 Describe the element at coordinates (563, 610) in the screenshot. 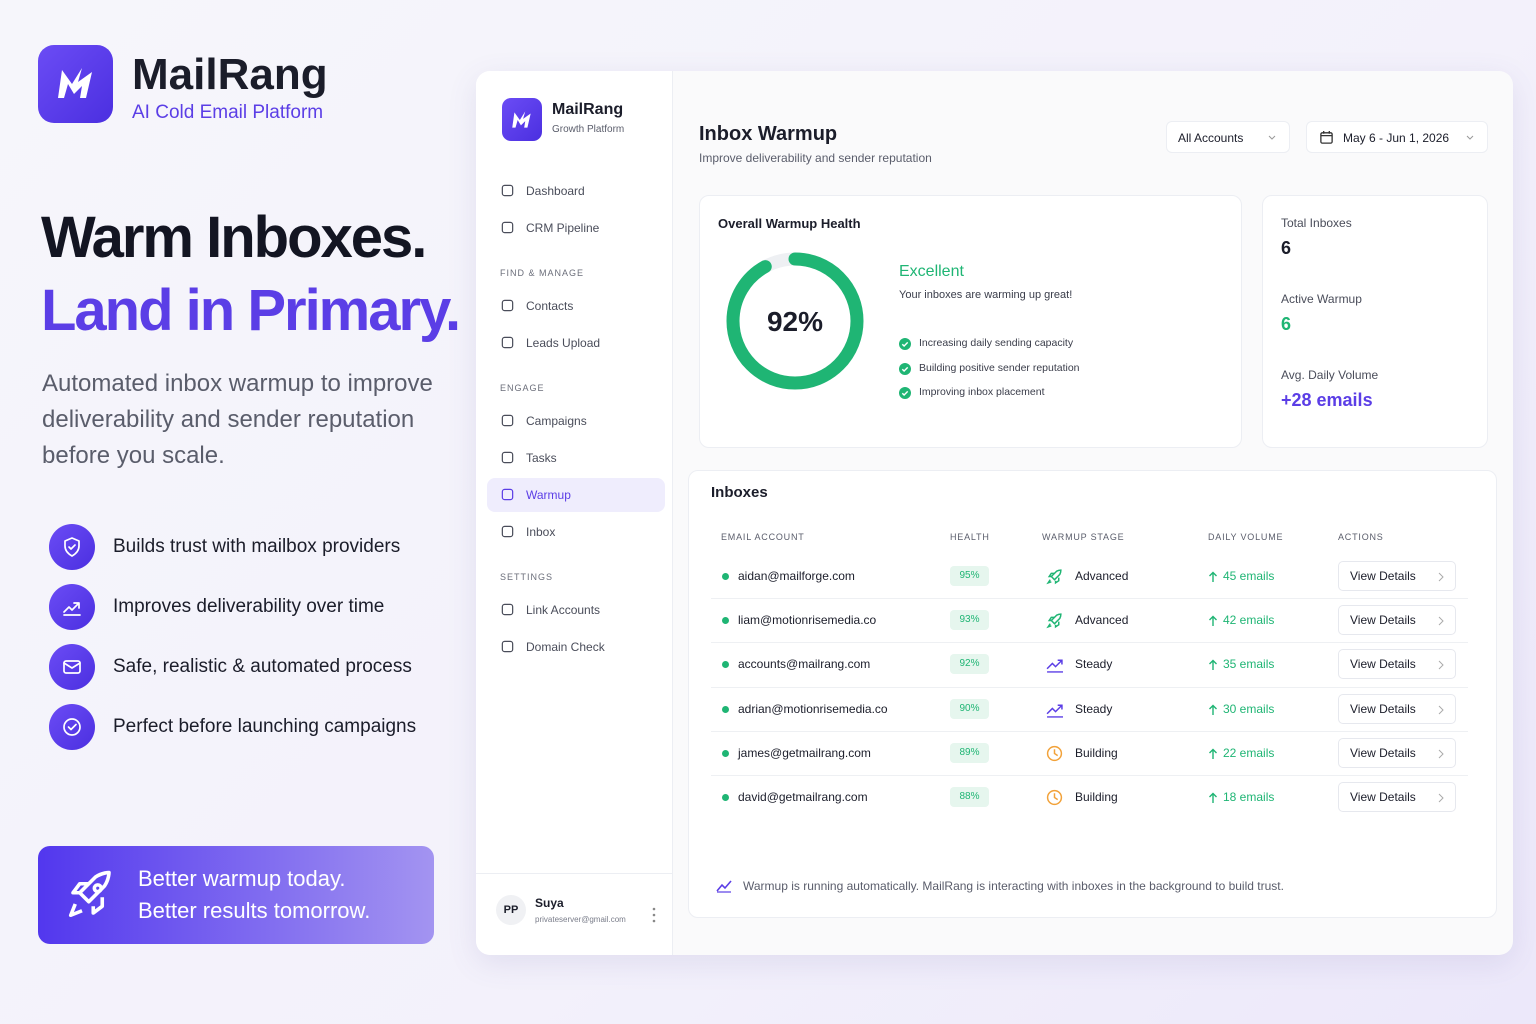

I see `nav-item: Link Accounts` at that location.